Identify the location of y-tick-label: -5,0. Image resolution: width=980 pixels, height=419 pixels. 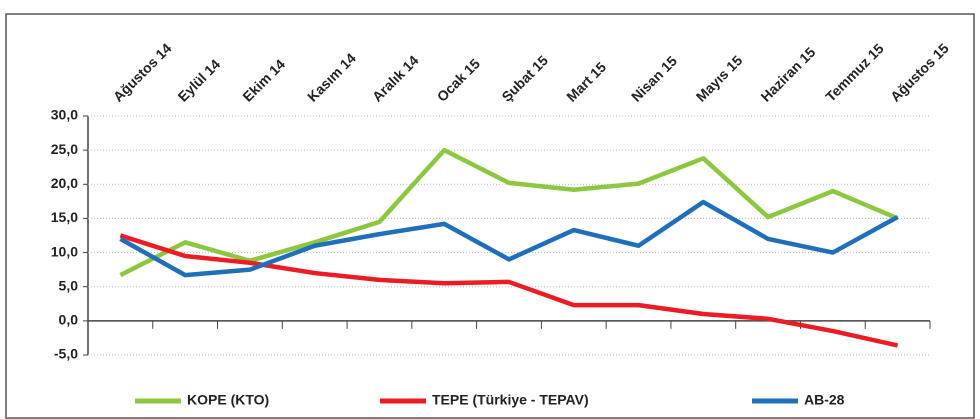
(66, 354).